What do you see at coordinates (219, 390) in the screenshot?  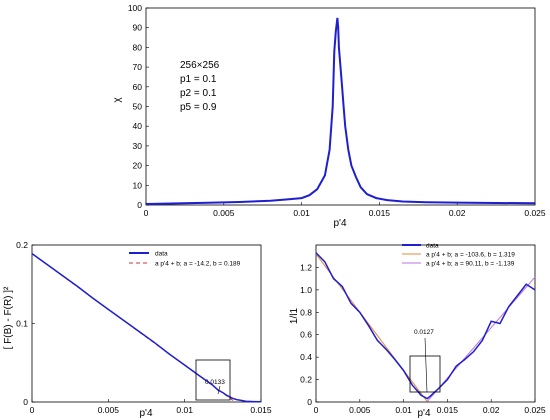 I see `fe-annotation-arrow` at bounding box center [219, 390].